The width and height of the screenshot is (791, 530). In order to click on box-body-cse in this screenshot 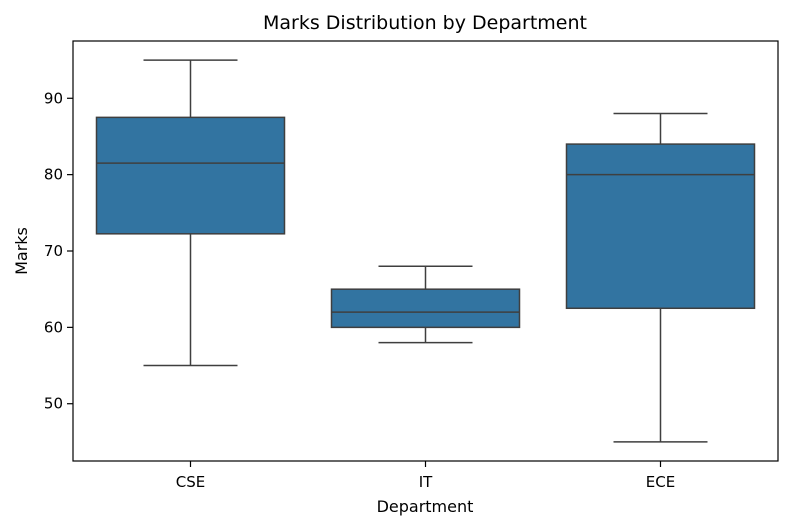, I will do `click(190, 175)`.